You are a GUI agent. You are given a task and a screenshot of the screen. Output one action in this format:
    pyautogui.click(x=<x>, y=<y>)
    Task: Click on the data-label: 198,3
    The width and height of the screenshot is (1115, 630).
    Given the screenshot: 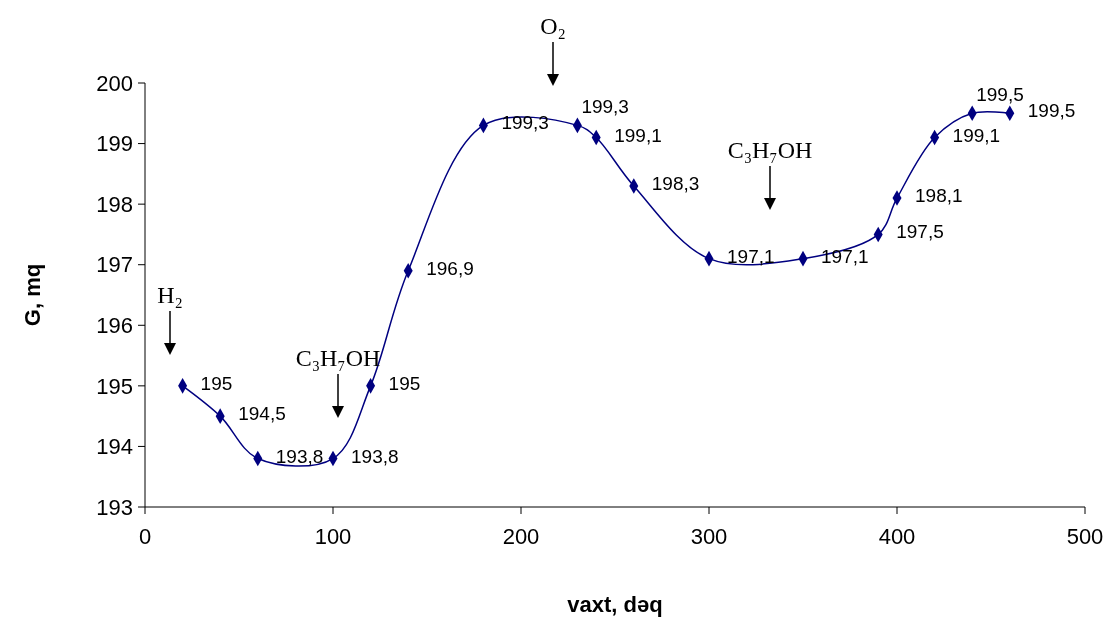 What is the action you would take?
    pyautogui.click(x=675, y=183)
    